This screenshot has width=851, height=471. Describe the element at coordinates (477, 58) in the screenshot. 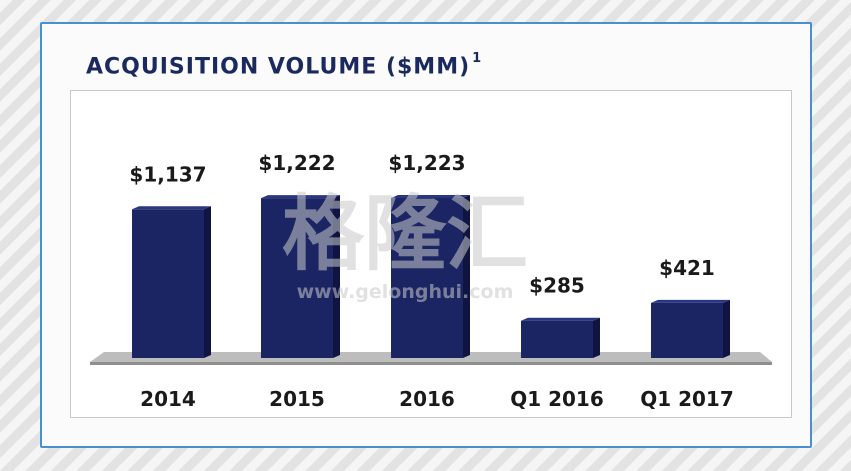

I see `title-footnote-marker: 1` at that location.